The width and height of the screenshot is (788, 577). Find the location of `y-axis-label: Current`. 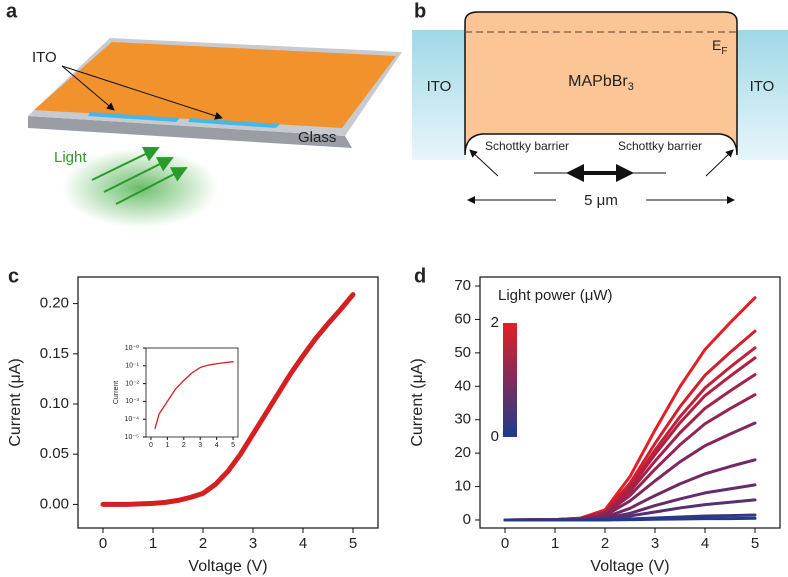

y-axis-label: Current is located at coordinates (116, 392).